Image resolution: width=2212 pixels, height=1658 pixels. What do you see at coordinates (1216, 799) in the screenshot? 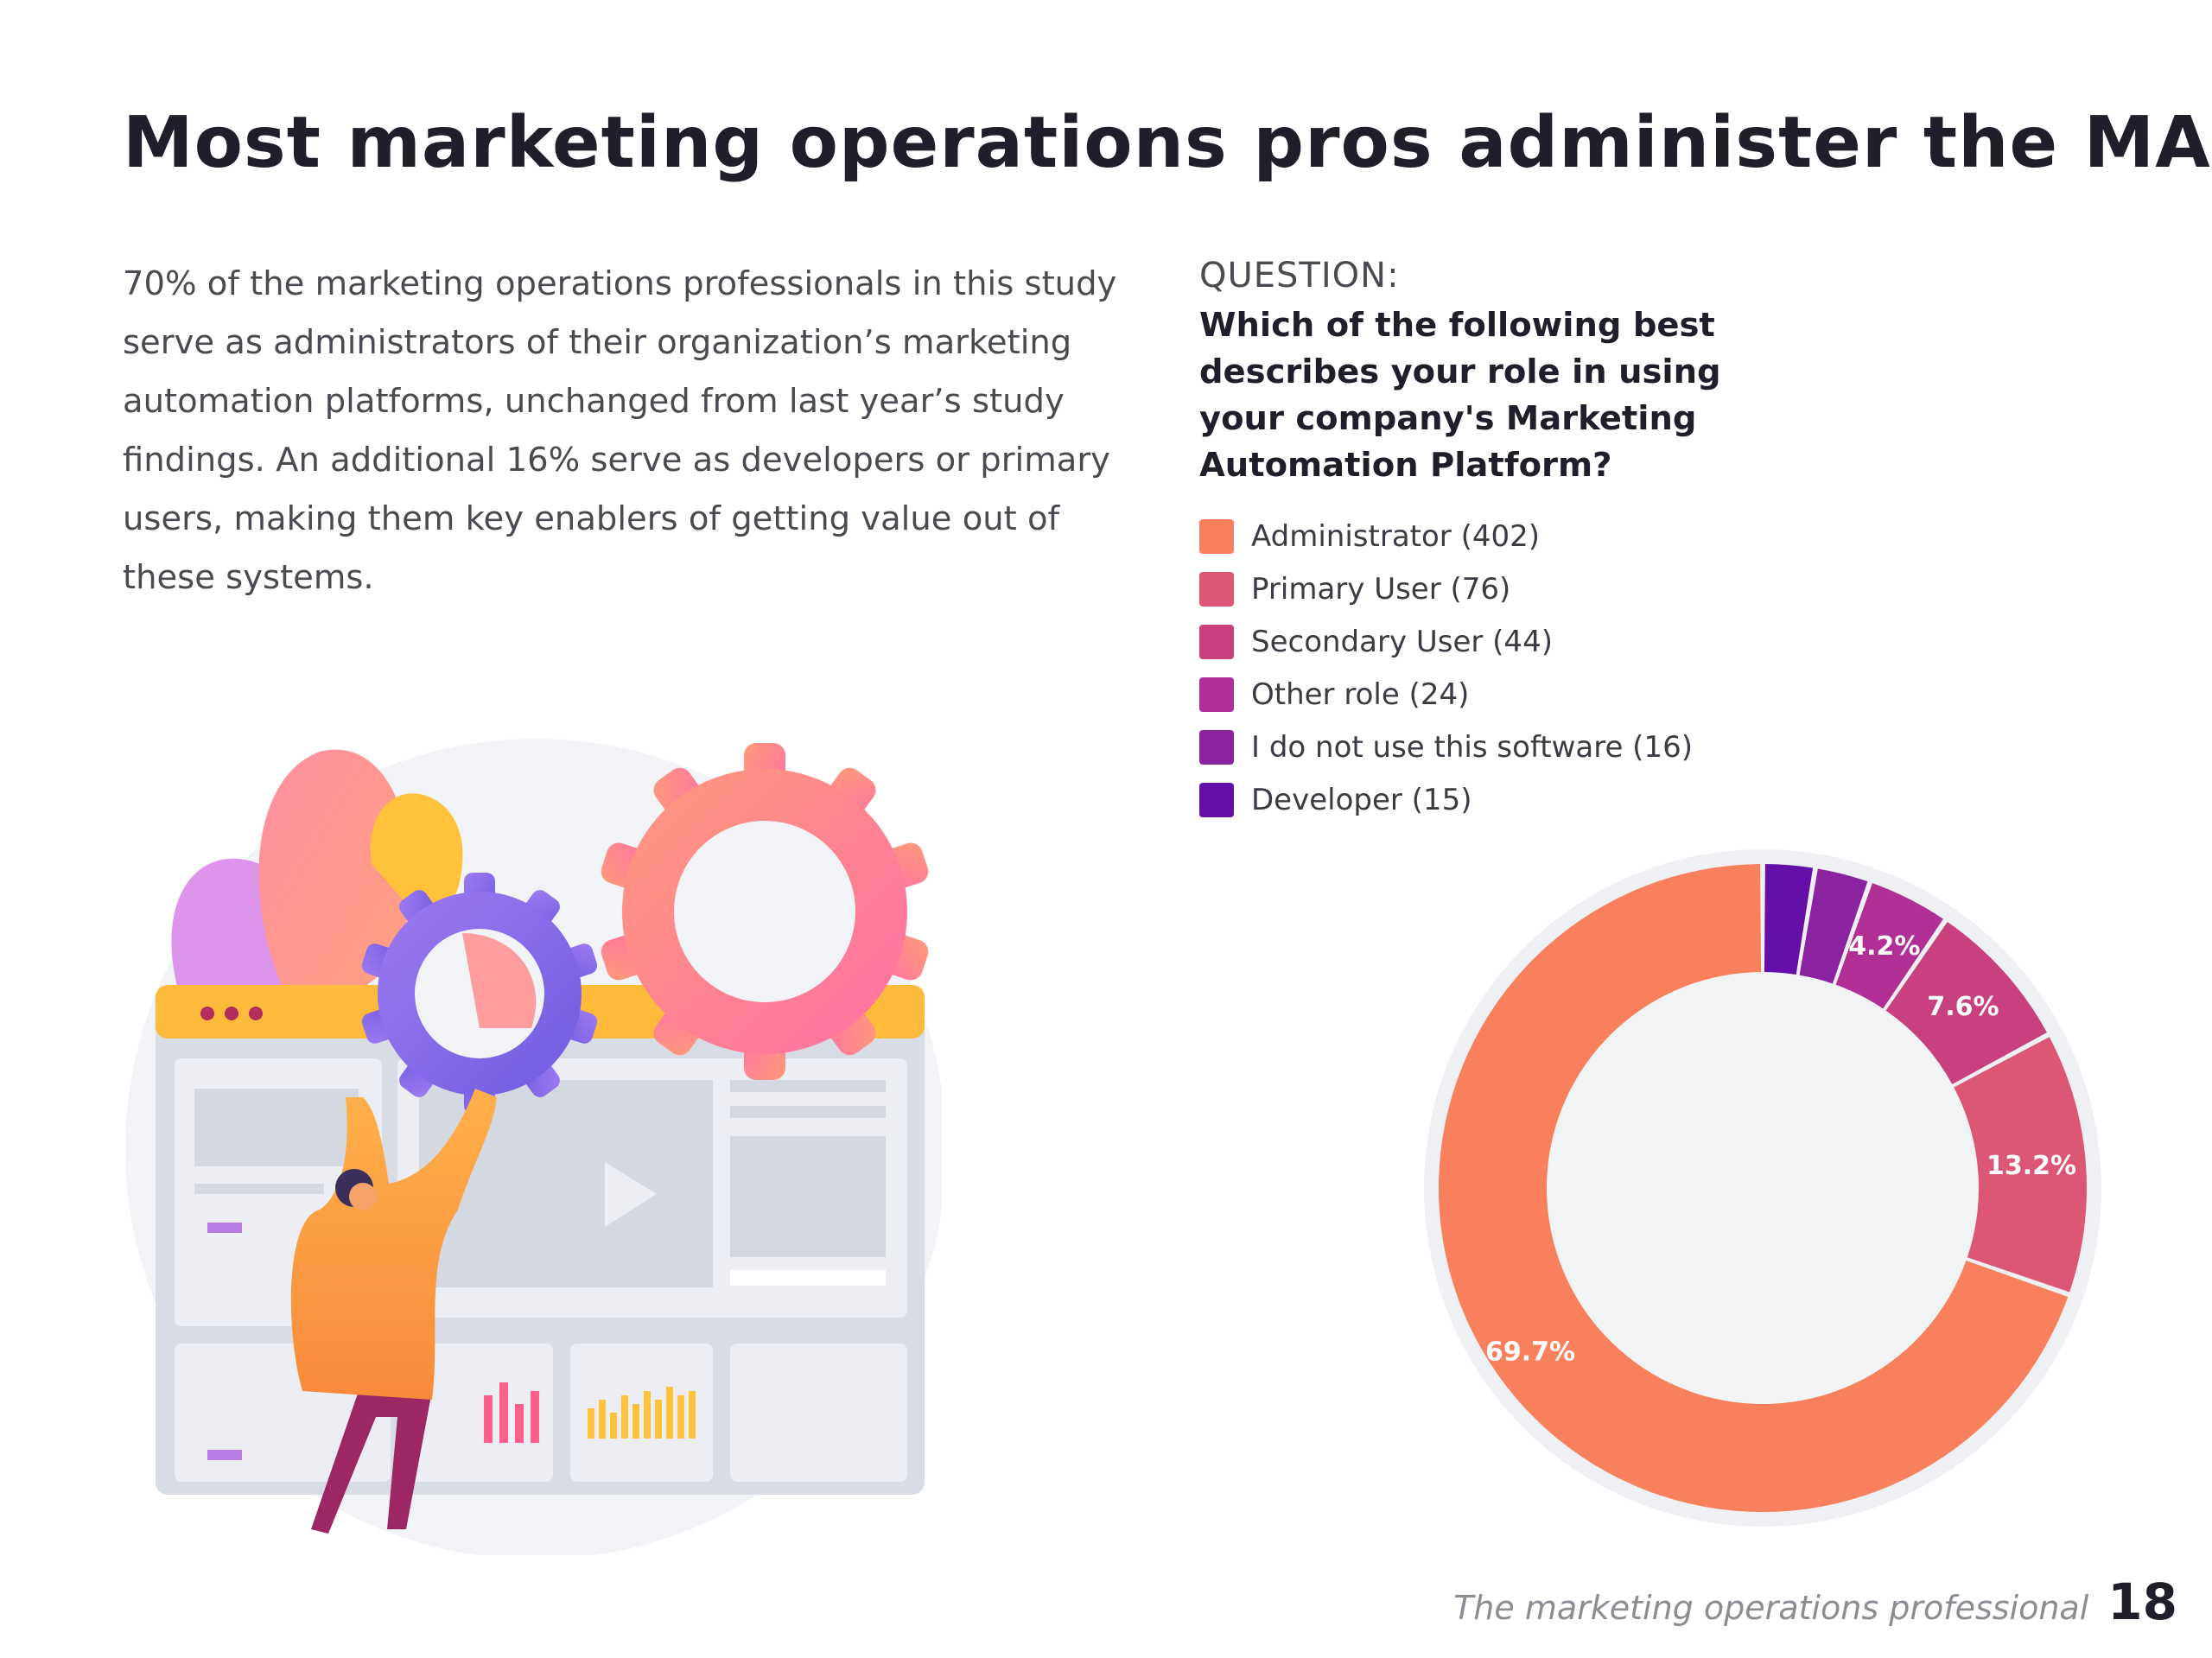
I see `legend-swatch-developer` at bounding box center [1216, 799].